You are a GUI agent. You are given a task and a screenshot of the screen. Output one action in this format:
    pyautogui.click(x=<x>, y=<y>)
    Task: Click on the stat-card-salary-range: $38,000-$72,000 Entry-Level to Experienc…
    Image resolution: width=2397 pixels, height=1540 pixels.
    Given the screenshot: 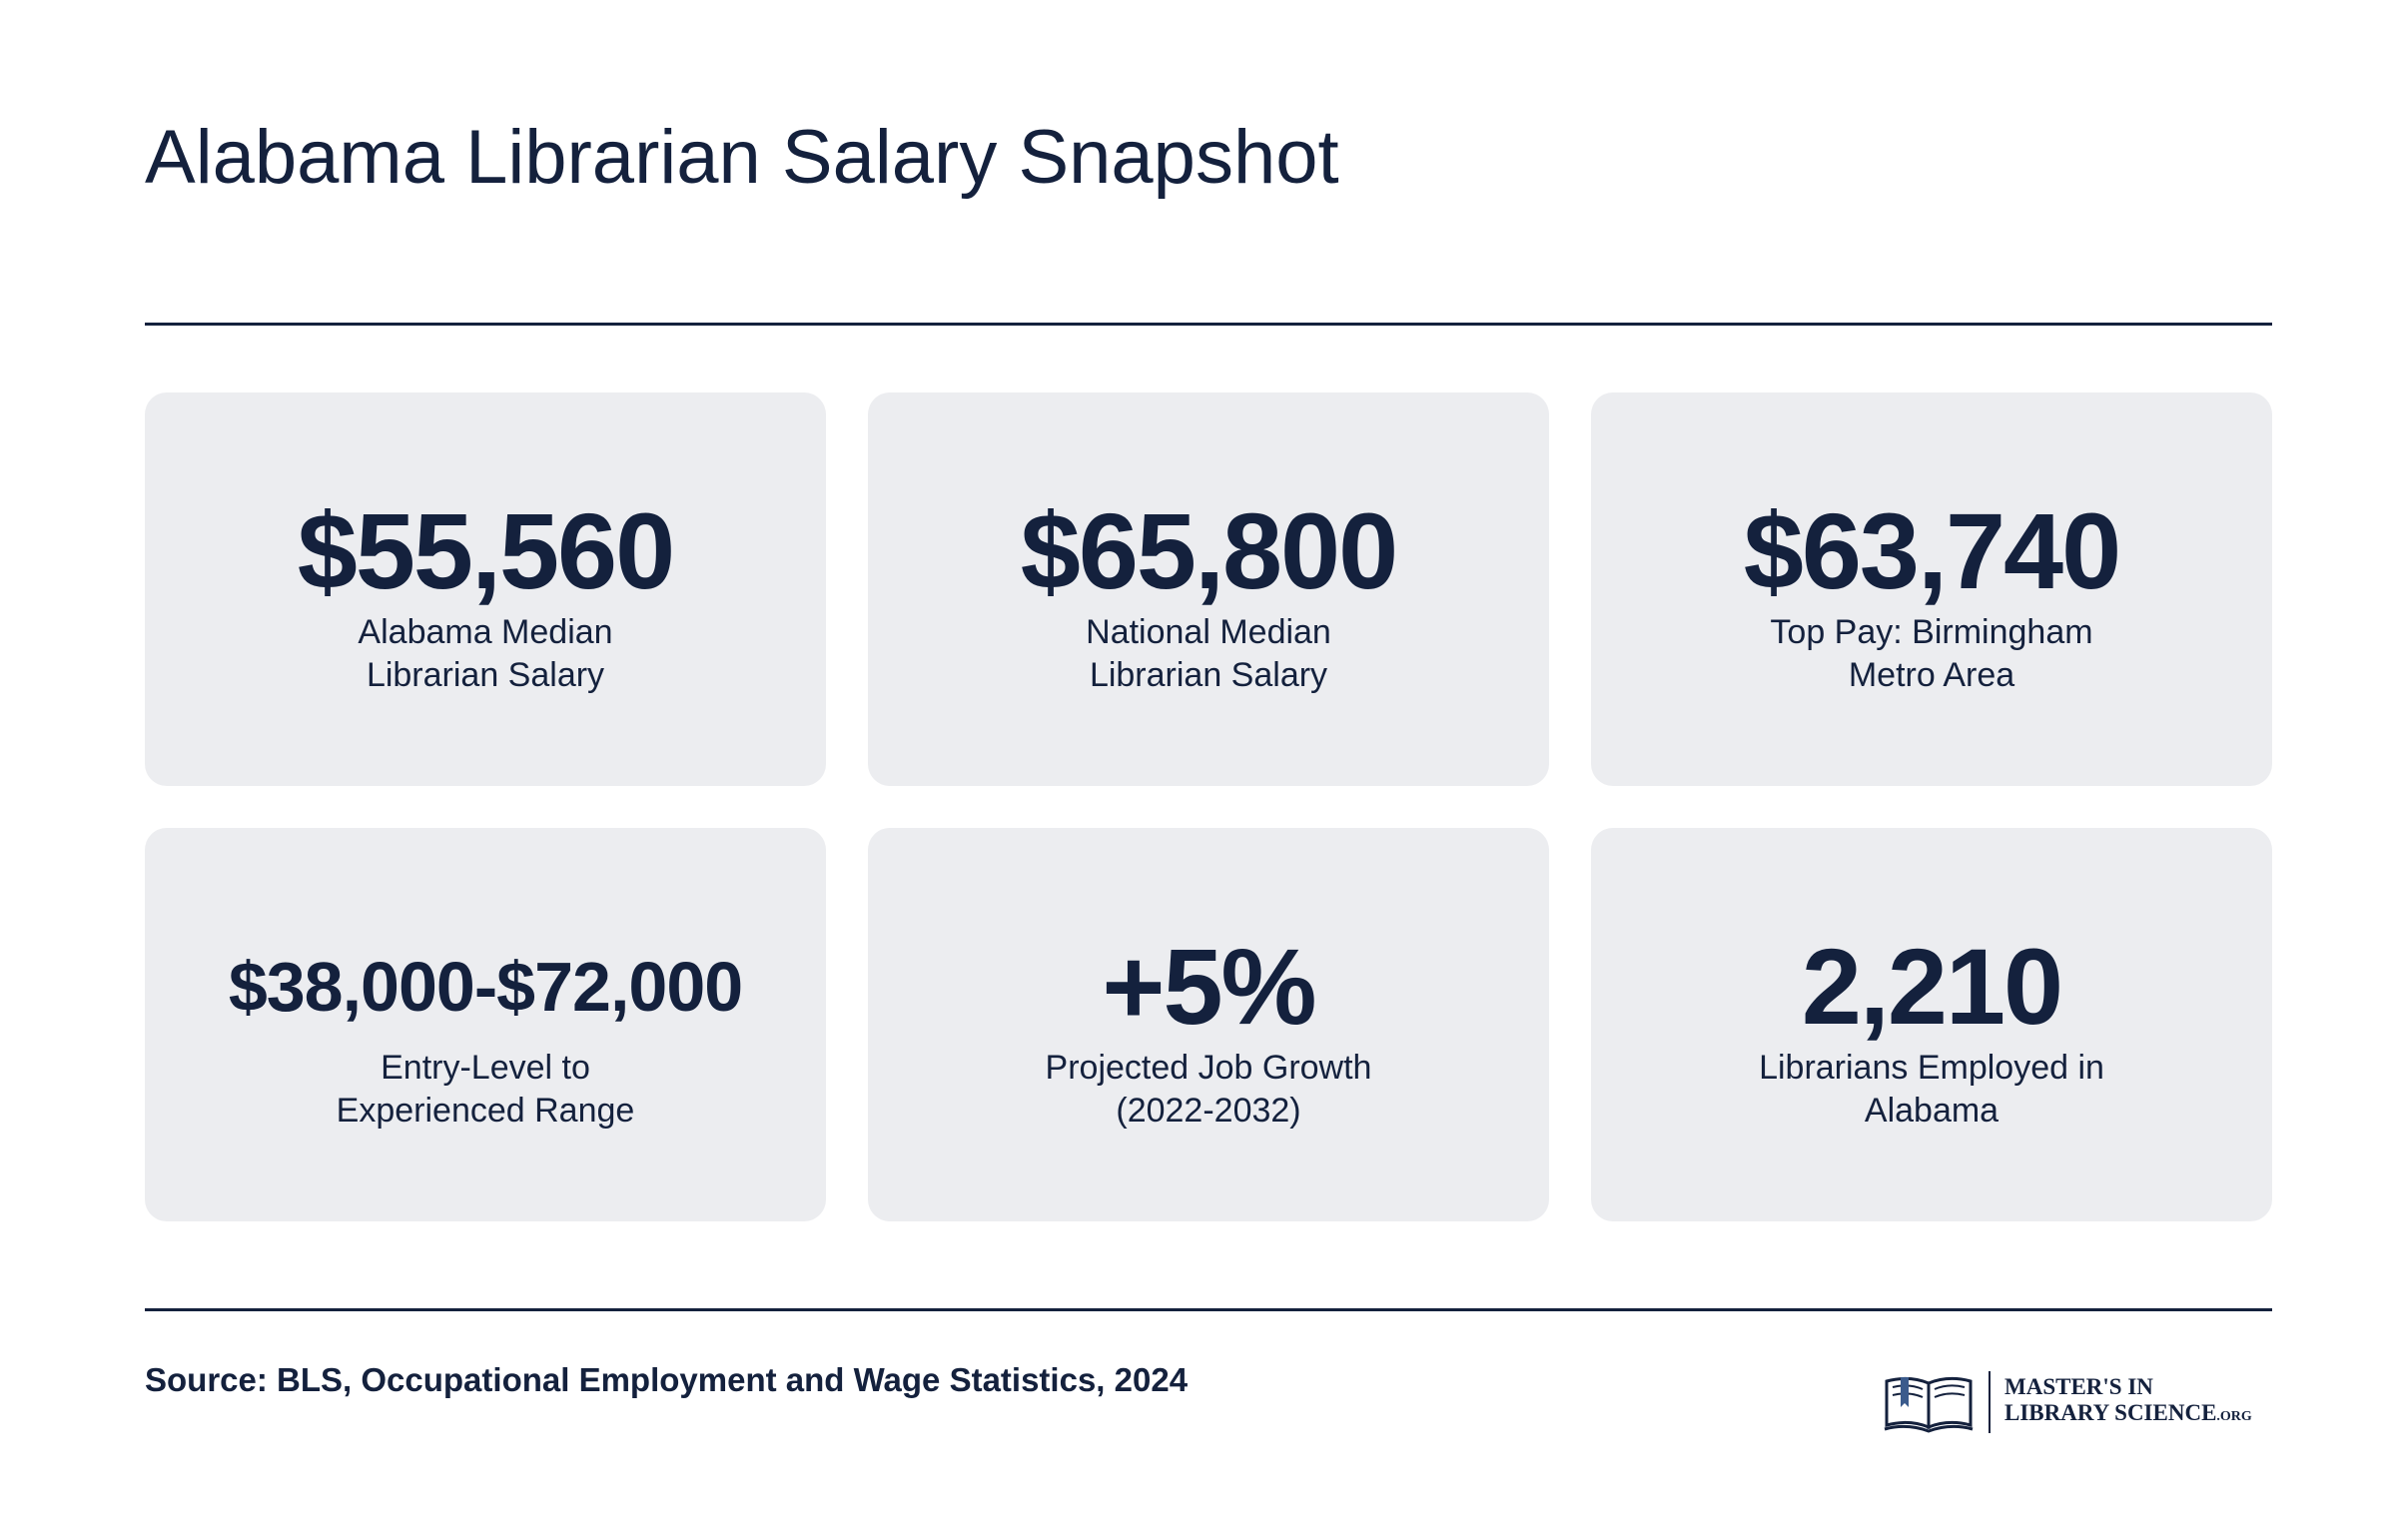 What is the action you would take?
    pyautogui.click(x=486, y=1024)
    